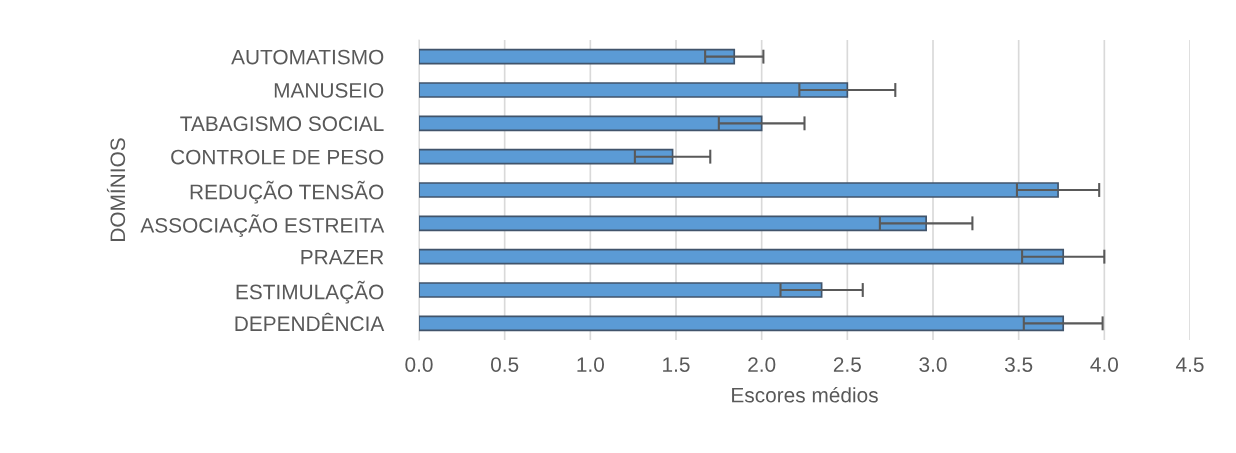 This screenshot has width=1236, height=453. I want to click on x-tick-label: 3.0, so click(933, 364).